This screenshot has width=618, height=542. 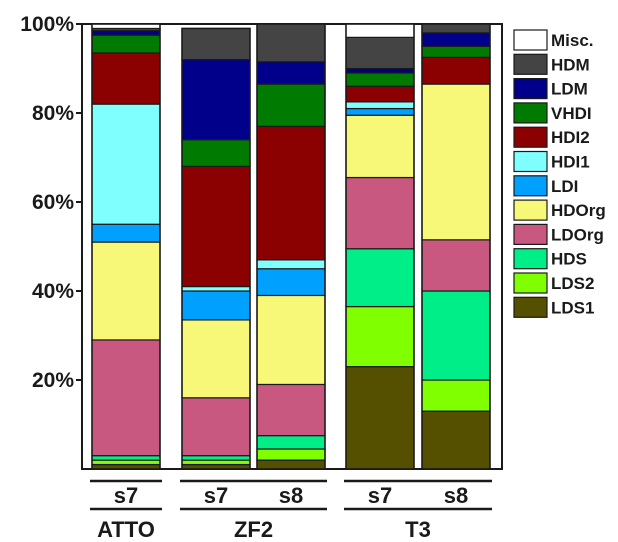 What do you see at coordinates (53, 291) in the screenshot?
I see `y-tick-label: 40%` at bounding box center [53, 291].